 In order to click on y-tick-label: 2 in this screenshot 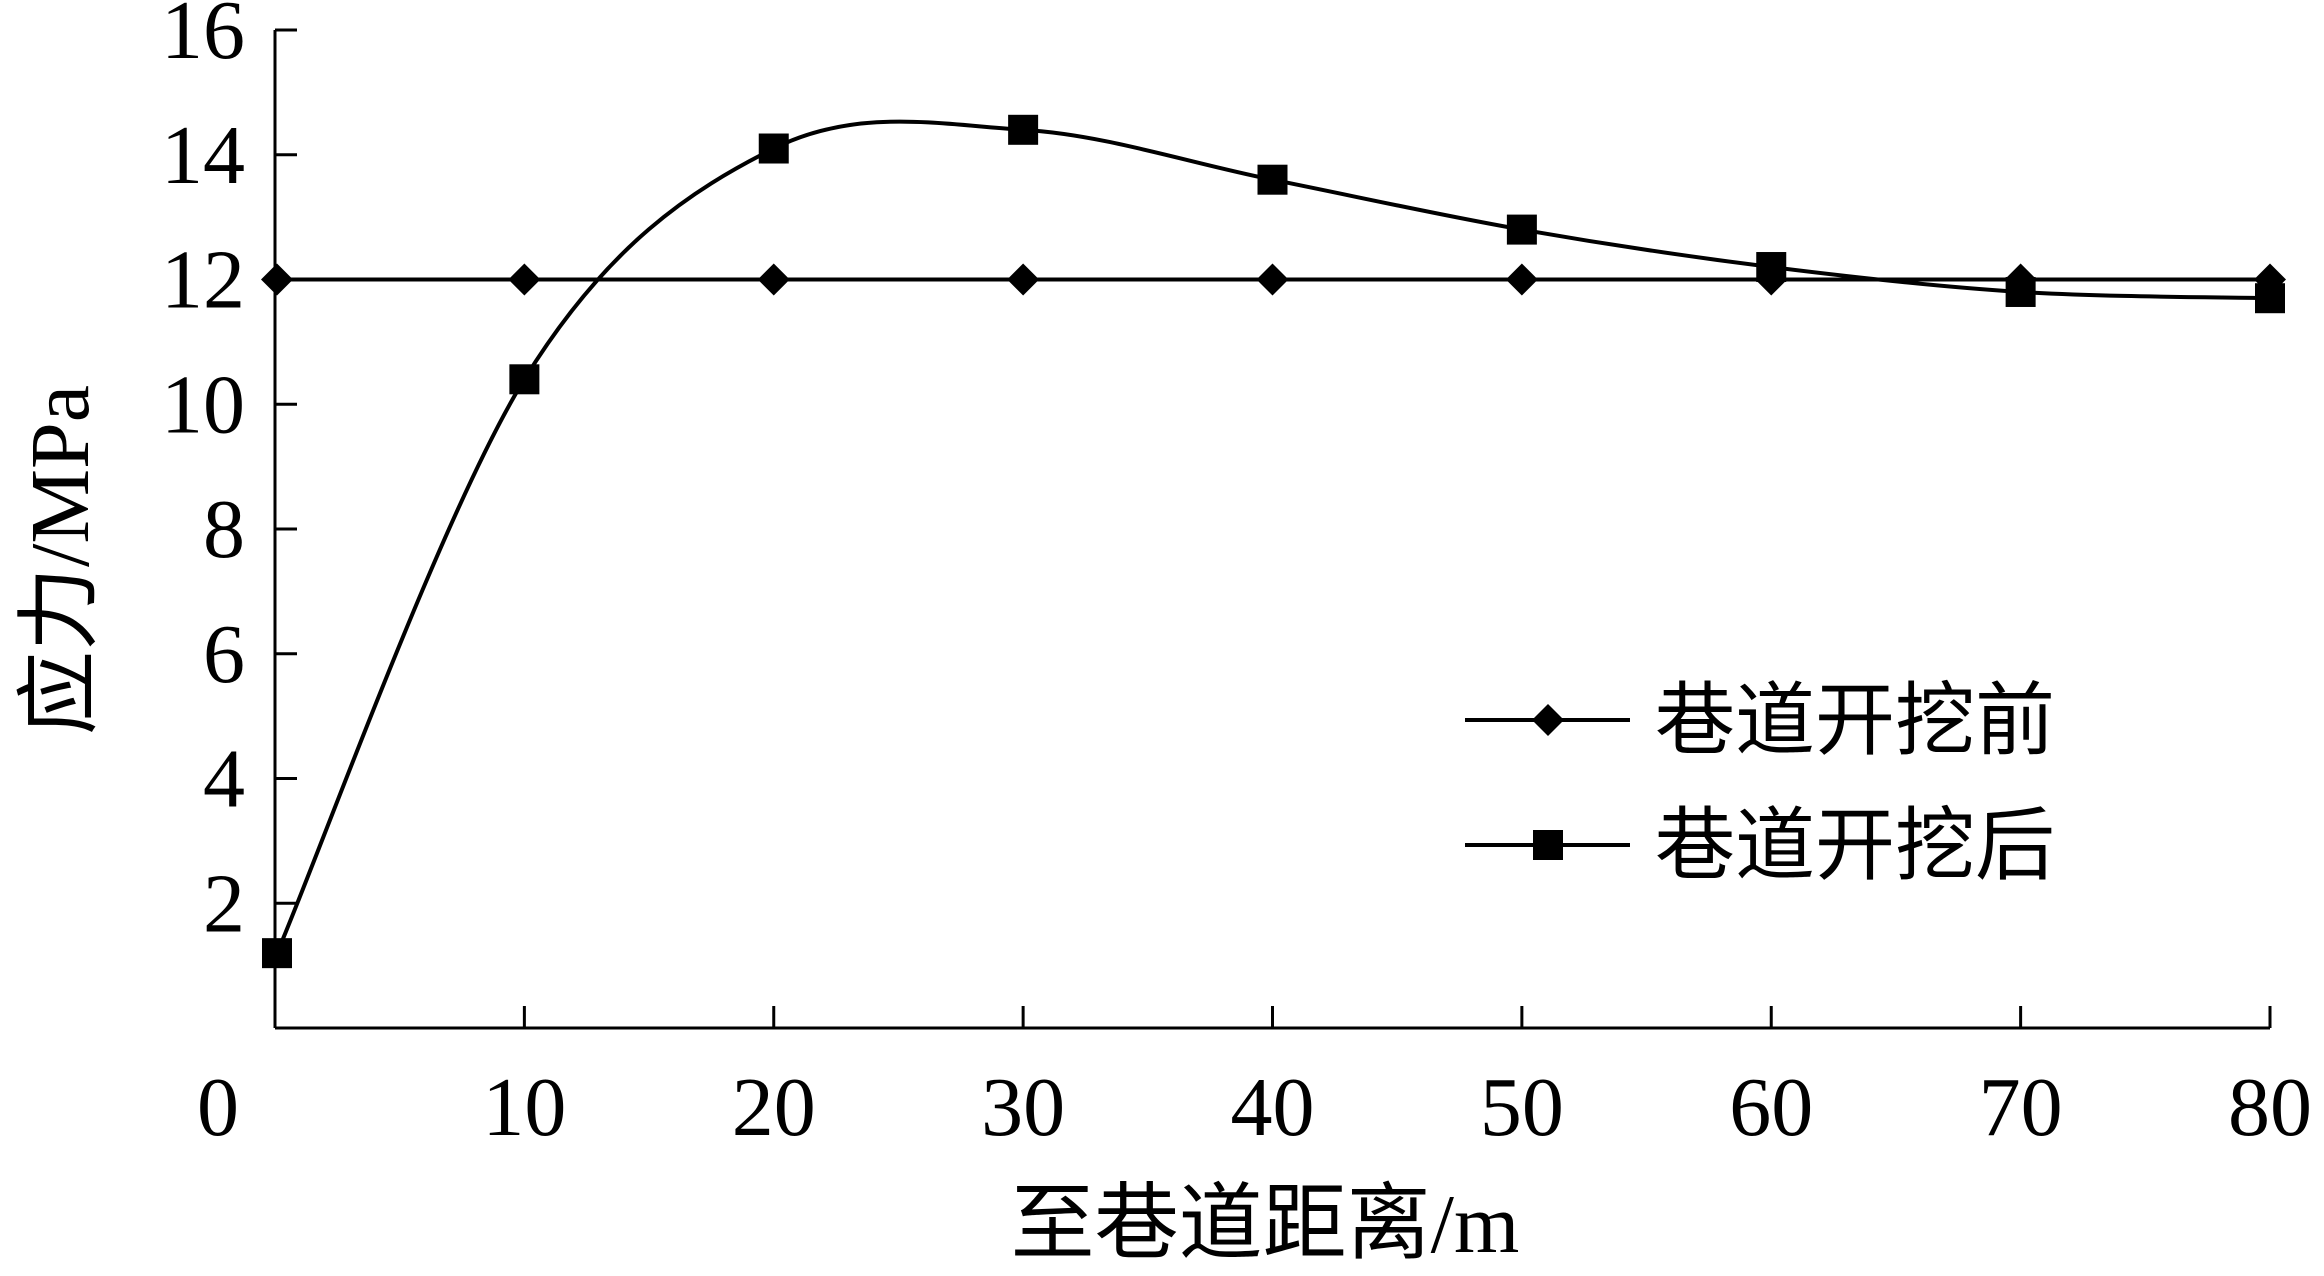, I will do `click(224, 903)`.